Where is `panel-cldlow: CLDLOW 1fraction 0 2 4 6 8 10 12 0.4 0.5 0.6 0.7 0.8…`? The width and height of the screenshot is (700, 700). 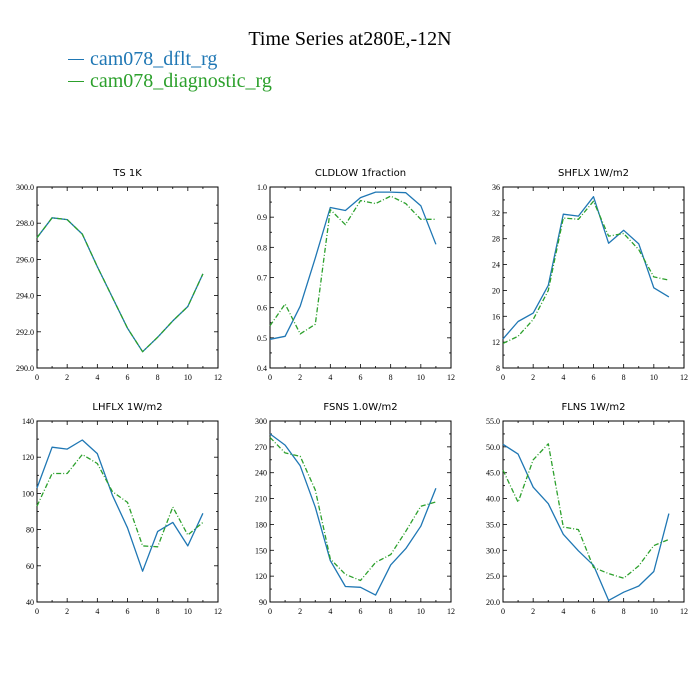
panel-cldlow: CLDLOW 1fraction 0 2 4 6 8 10 12 0.4 0.5 0.6 0.7 0.8… is located at coordinates (356, 275).